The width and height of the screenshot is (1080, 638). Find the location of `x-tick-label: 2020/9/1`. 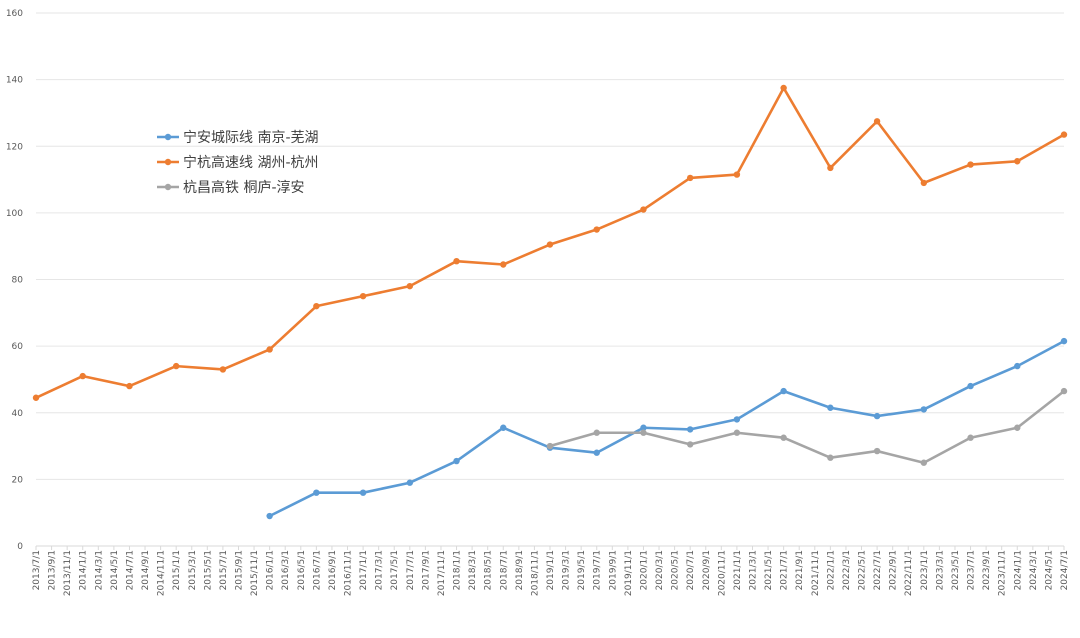

x-tick-label: 2020/9/1 is located at coordinates (707, 570).